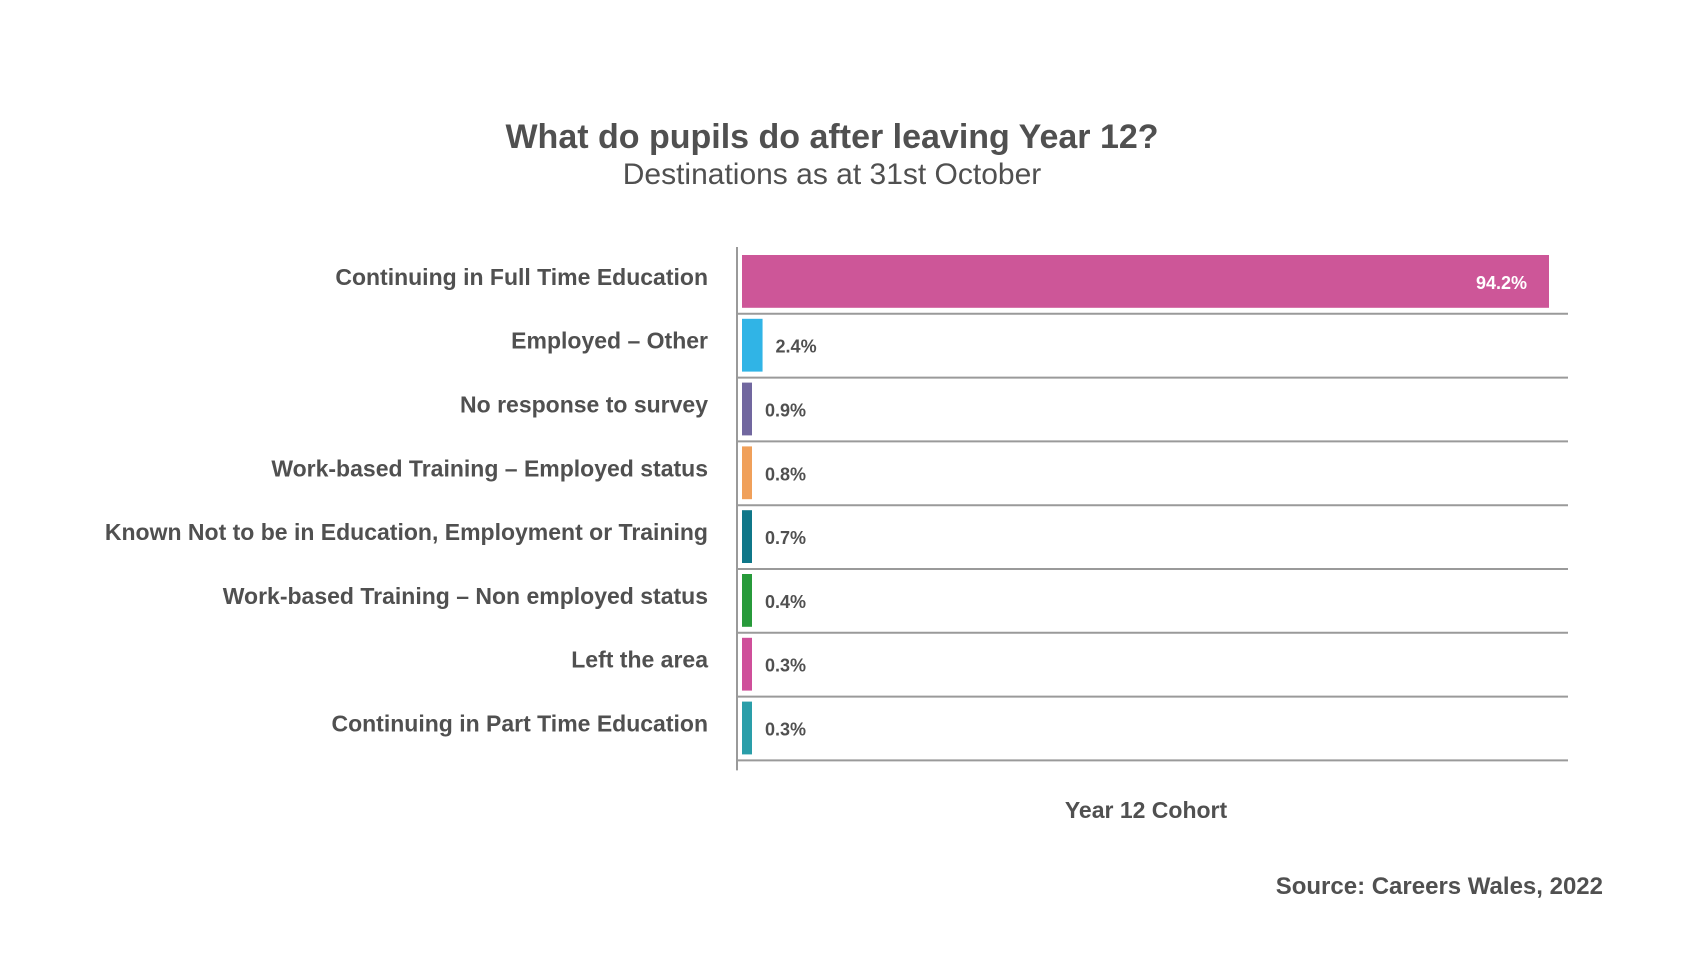  What do you see at coordinates (519, 724) in the screenshot?
I see `category-label: Continuing in Part Time Education` at bounding box center [519, 724].